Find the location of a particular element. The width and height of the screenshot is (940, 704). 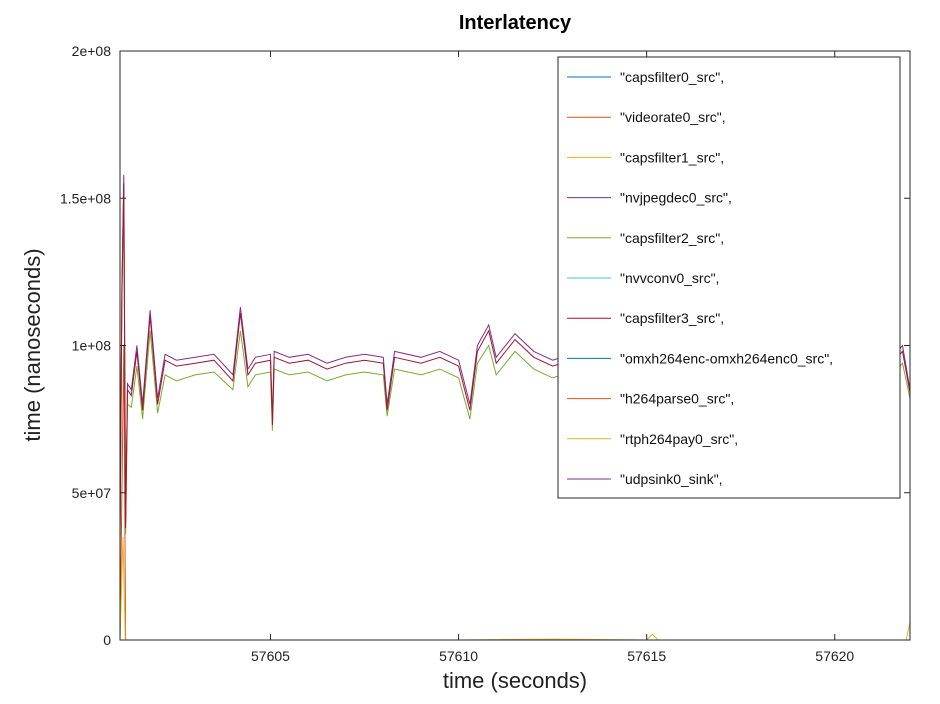

legend-label: "capsfilter1_src", is located at coordinates (672, 157).